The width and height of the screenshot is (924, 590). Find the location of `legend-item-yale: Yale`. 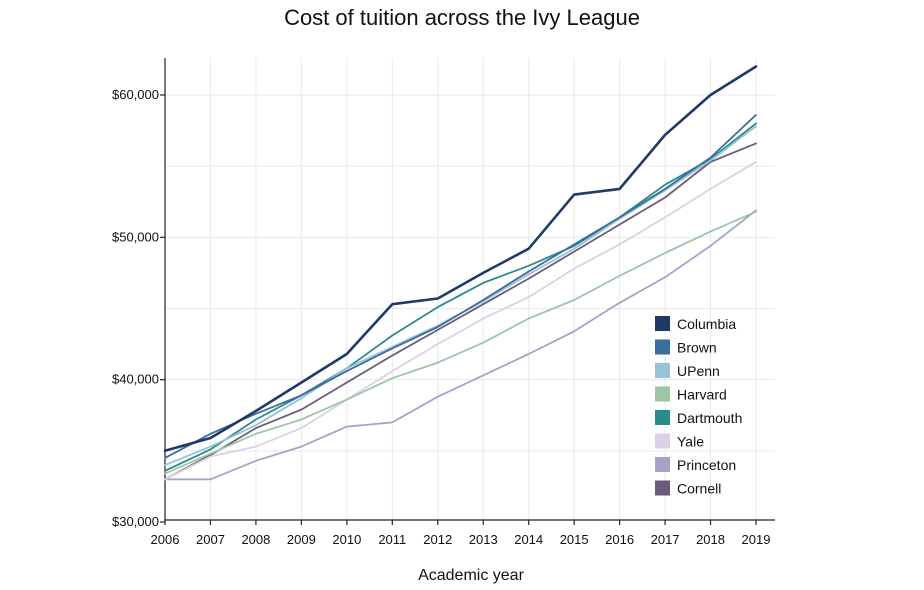

legend-item-yale: Yale is located at coordinates (679, 441).